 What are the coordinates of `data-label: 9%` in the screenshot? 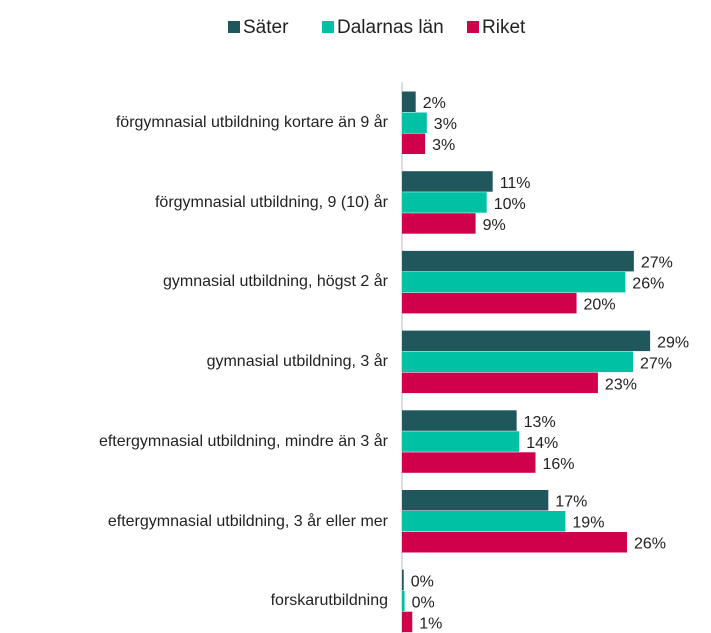 It's located at (494, 225).